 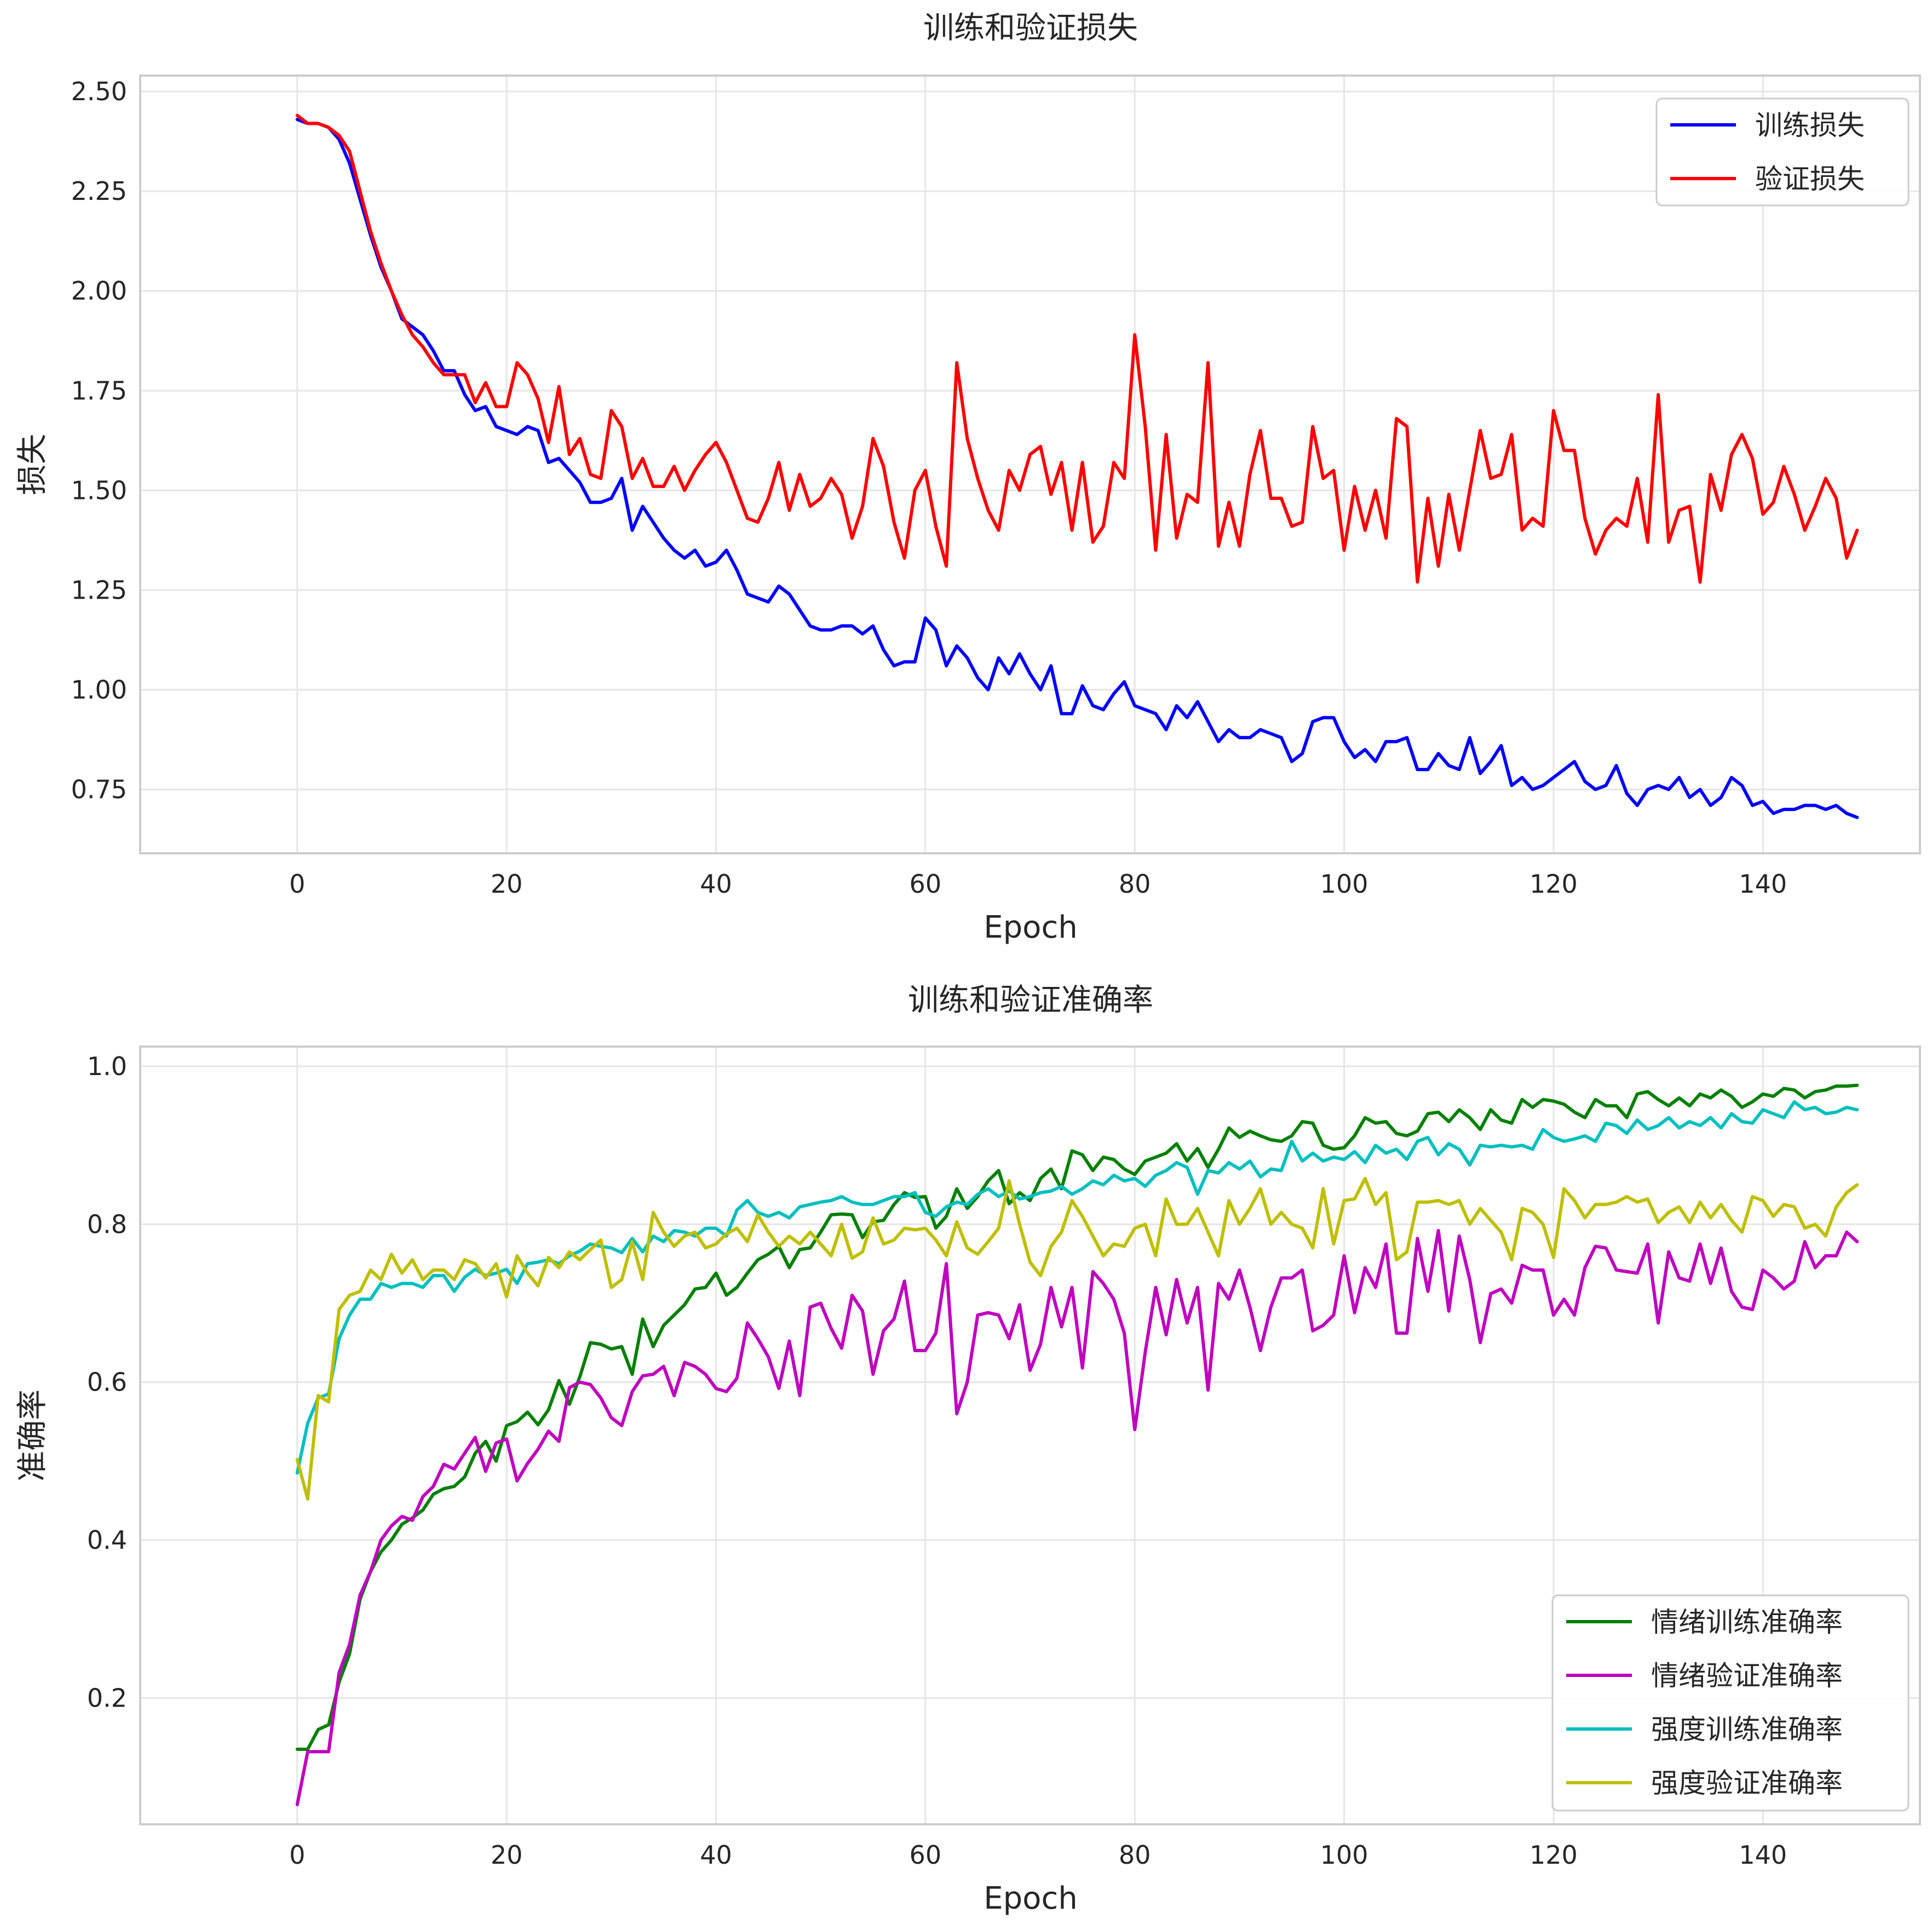 What do you see at coordinates (297, 1855) in the screenshot?
I see `accuracy-x-tick-label: 0` at bounding box center [297, 1855].